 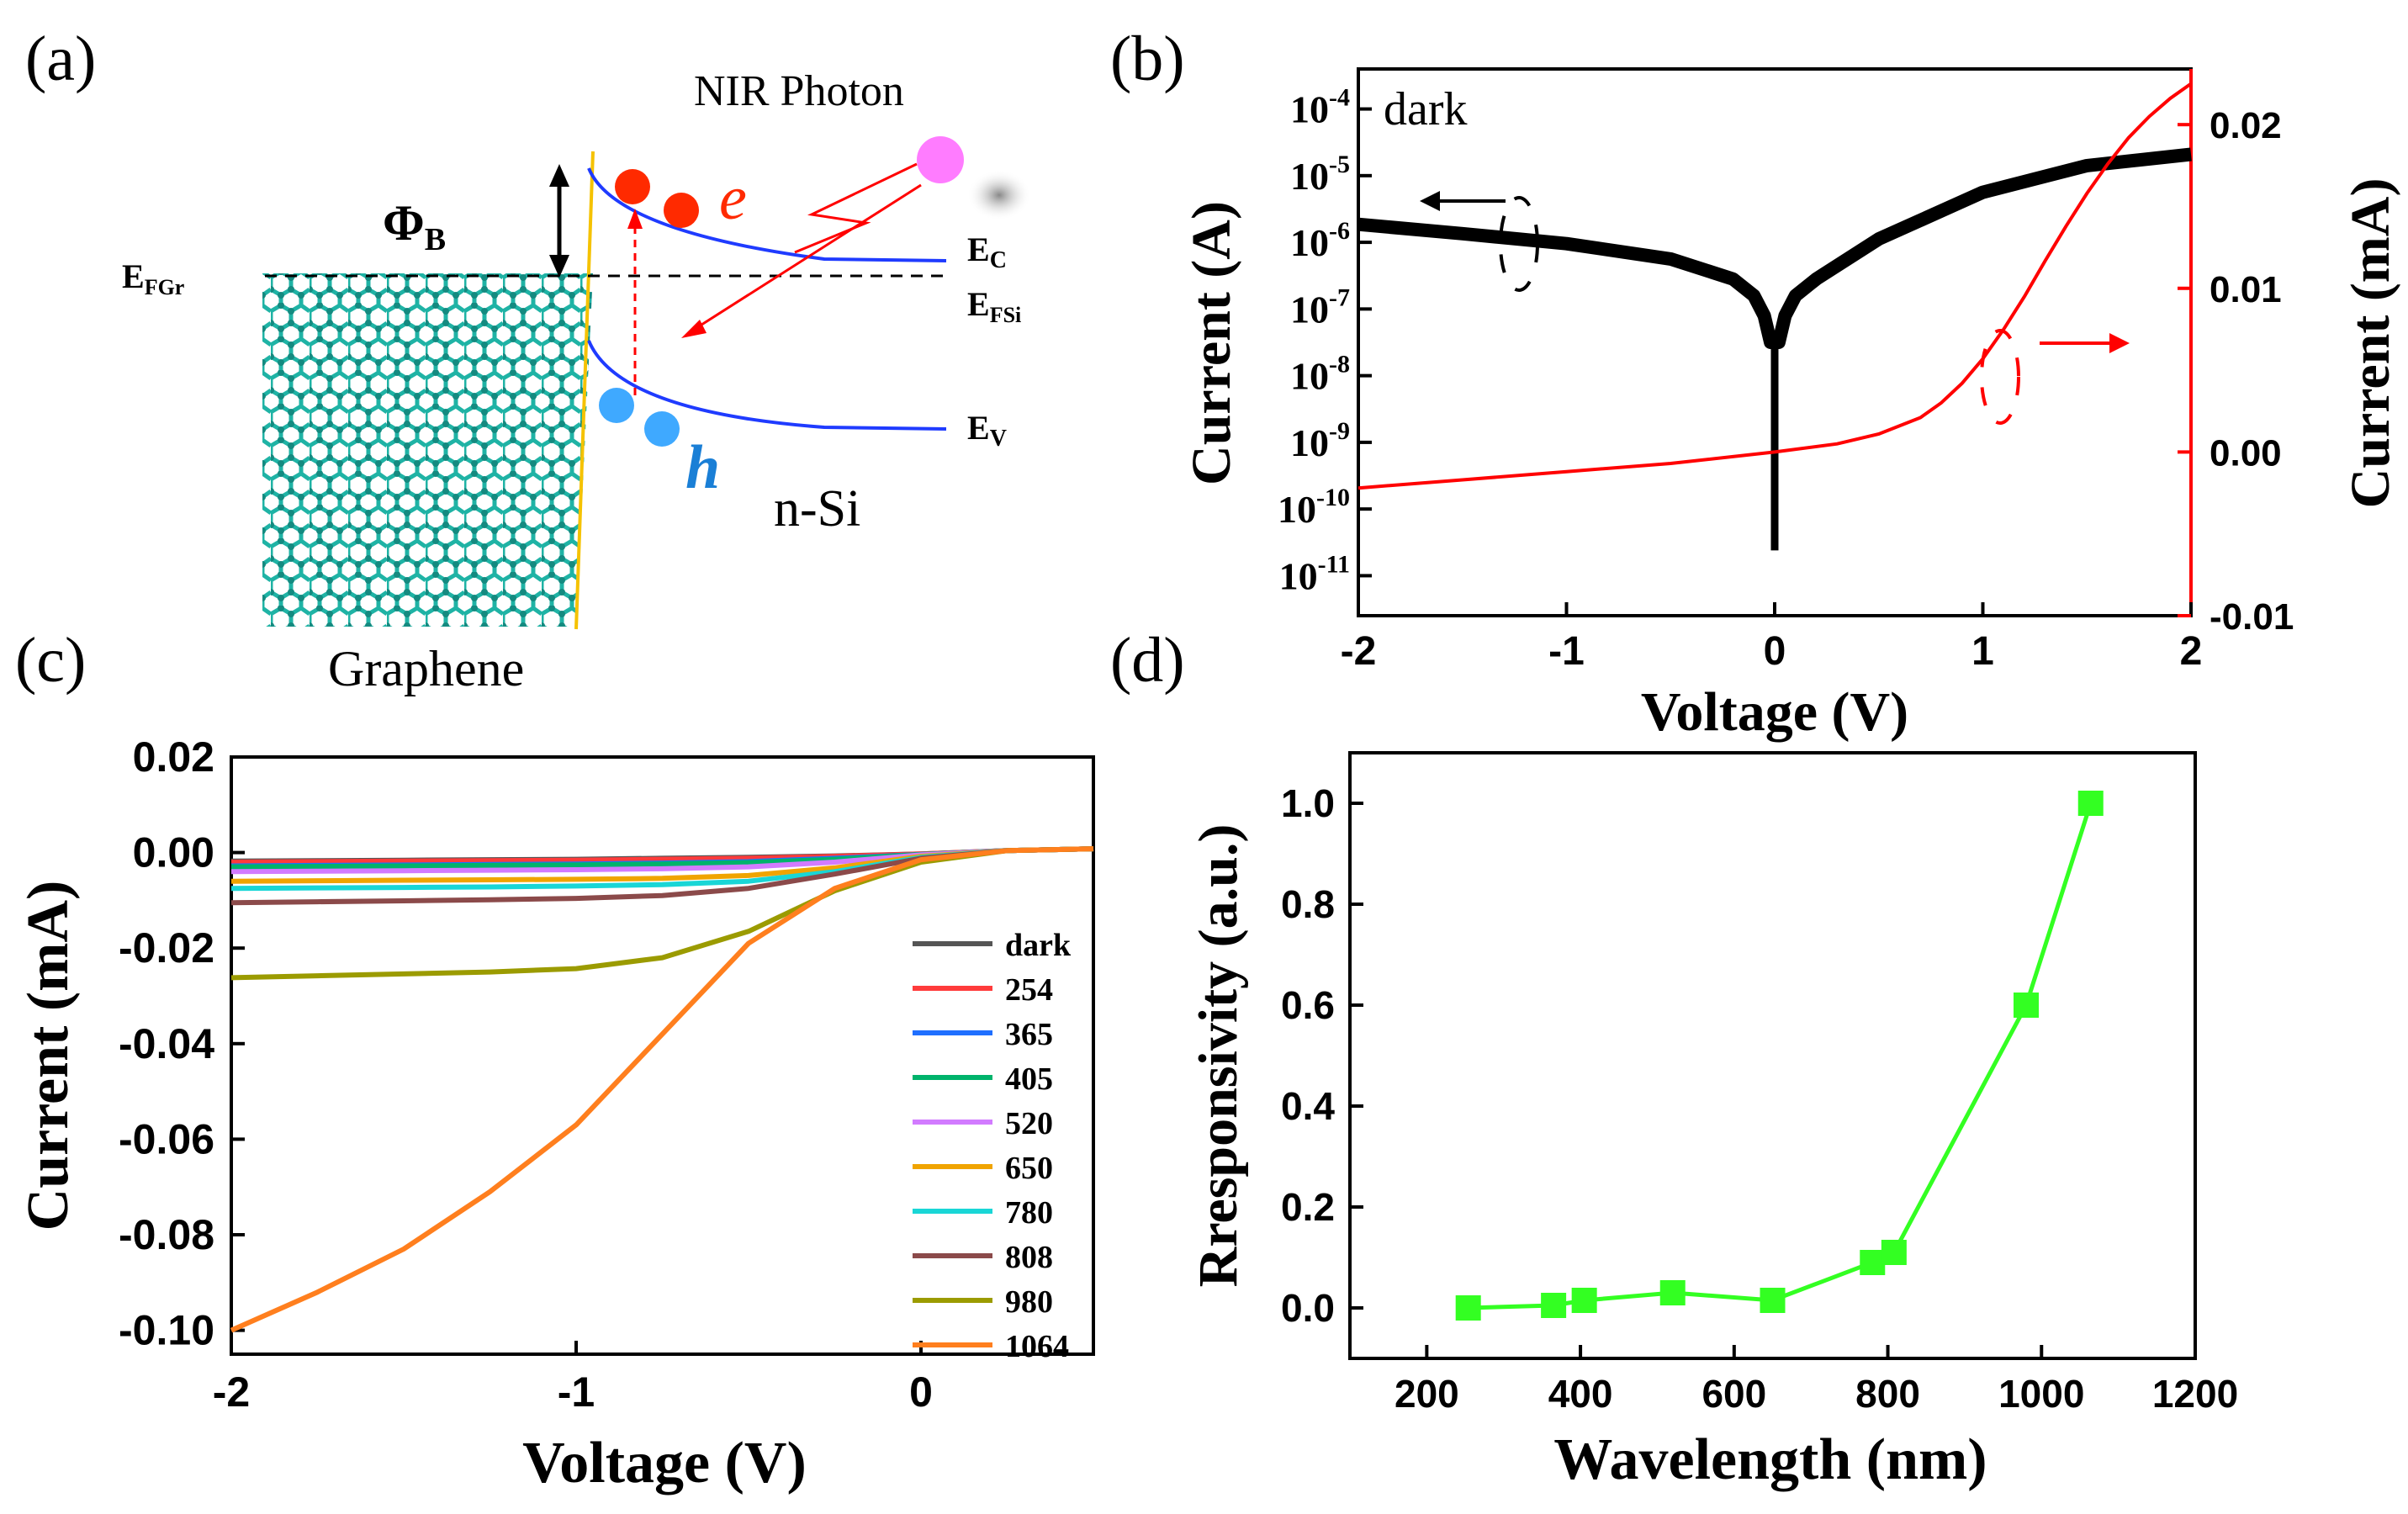 What do you see at coordinates (2195, 1394) in the screenshot?
I see `chart-d-xtick-label: 1200` at bounding box center [2195, 1394].